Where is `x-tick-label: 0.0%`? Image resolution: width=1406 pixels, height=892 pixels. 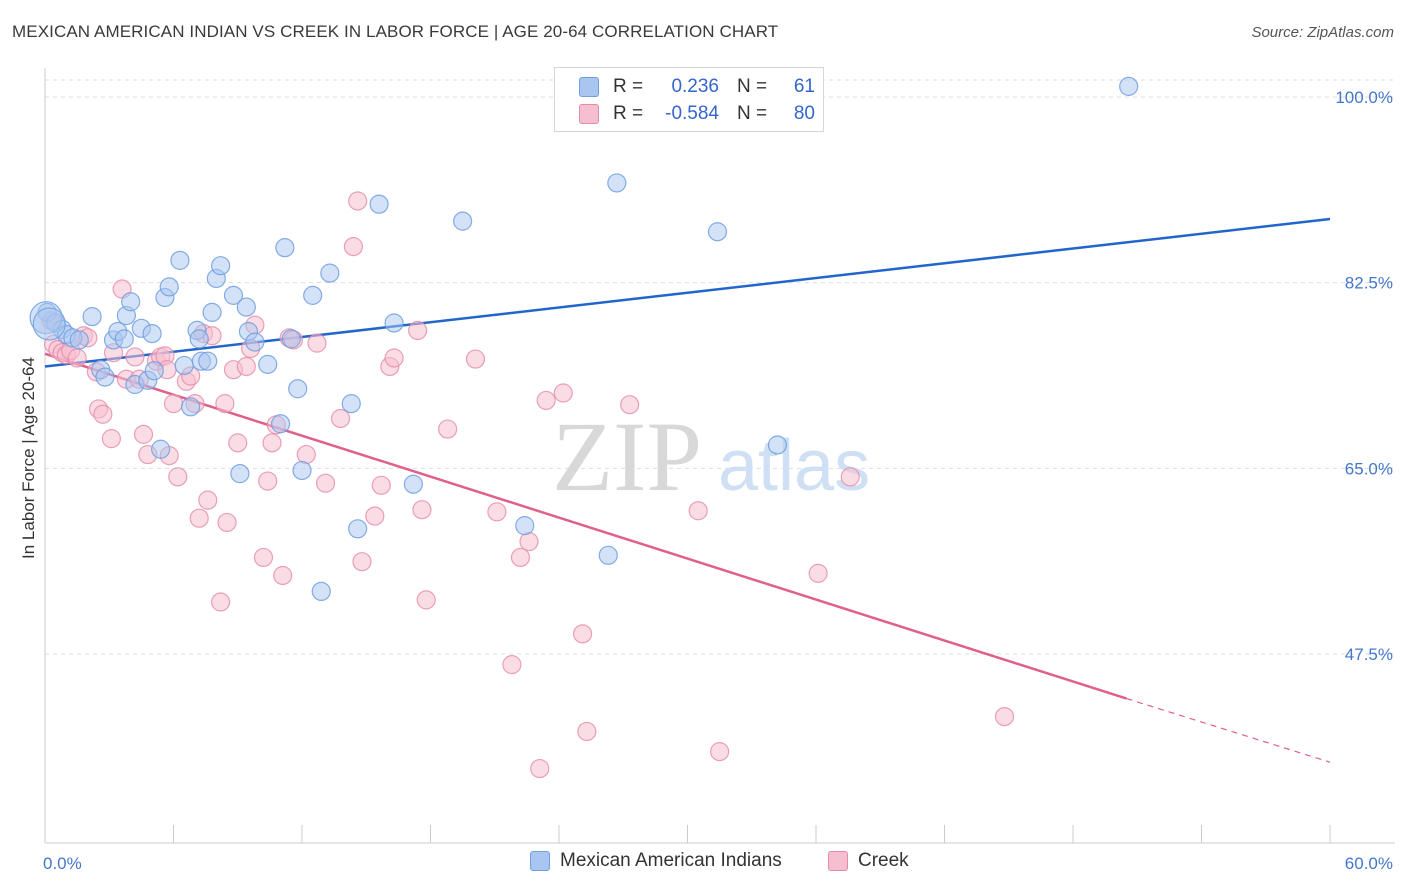
x-tick-label: 0.0% is located at coordinates (62, 863).